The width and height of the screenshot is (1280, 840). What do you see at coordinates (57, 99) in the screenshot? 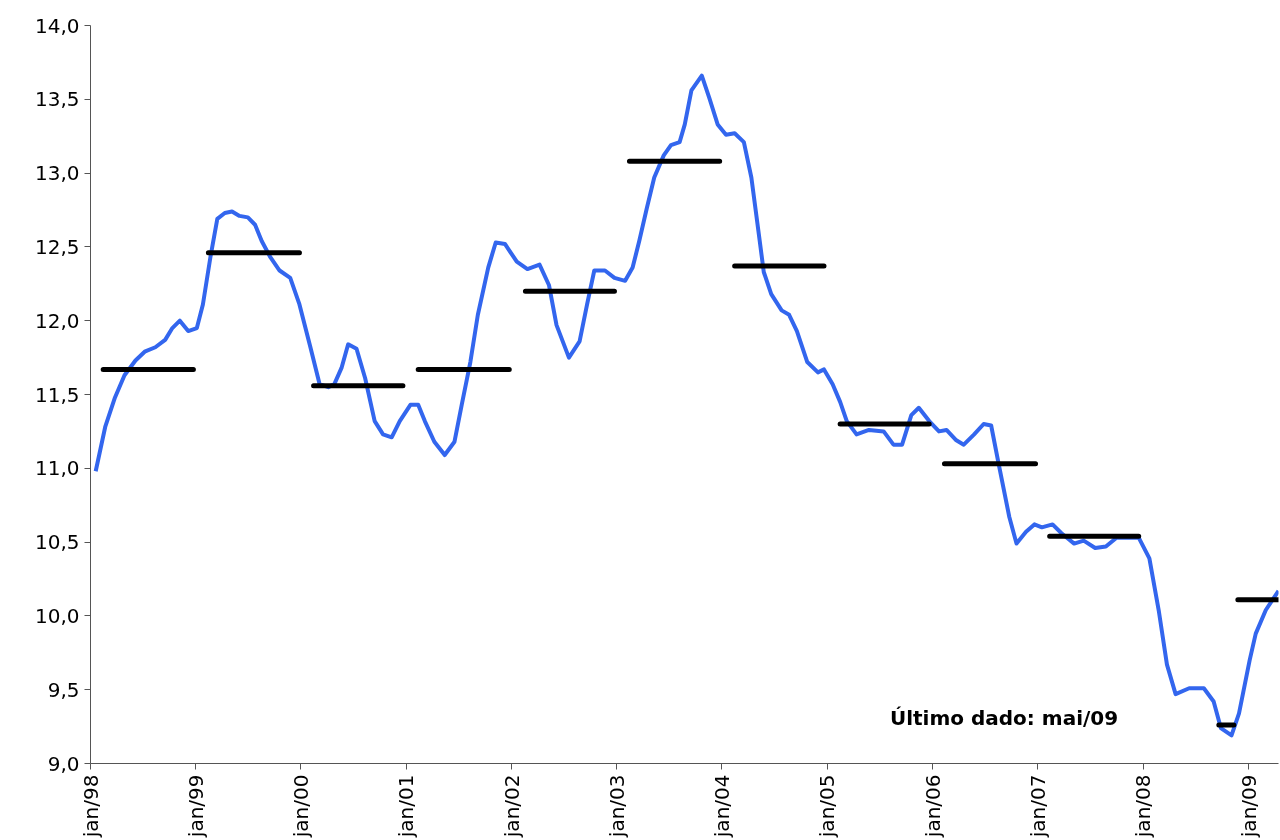
I see `y-tick-label: 13,5` at bounding box center [57, 99].